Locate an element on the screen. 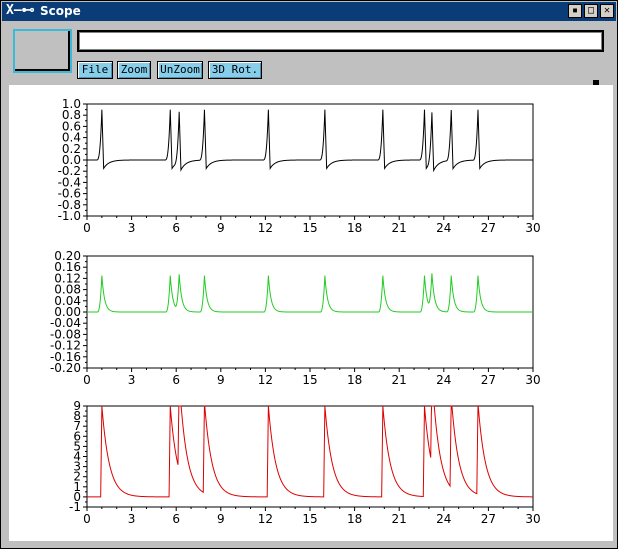  window-logo: X is located at coordinates (10, 10).